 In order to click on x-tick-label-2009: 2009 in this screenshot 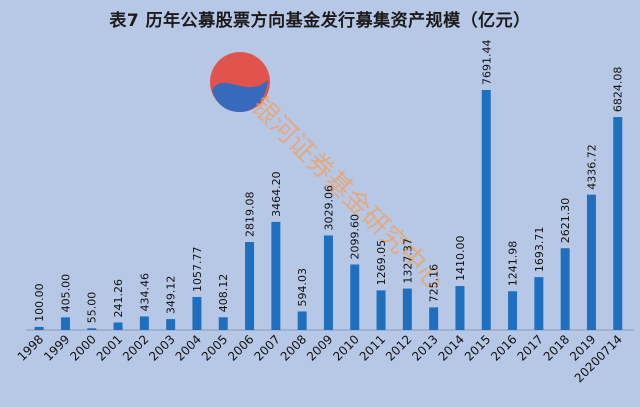, I will do `click(319, 347)`.